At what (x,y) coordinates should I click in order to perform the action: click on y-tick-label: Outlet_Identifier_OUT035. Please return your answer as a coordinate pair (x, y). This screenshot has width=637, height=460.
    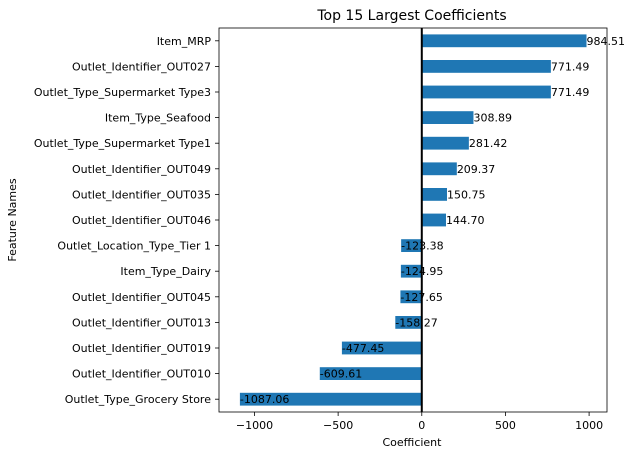
    Looking at the image, I should click on (141, 194).